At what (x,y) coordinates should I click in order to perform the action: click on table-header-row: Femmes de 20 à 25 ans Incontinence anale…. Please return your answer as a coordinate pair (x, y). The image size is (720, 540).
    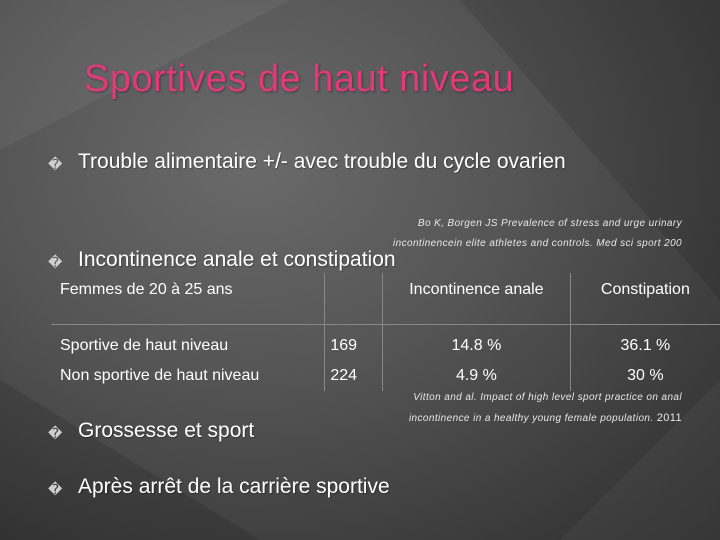
    Looking at the image, I should click on (385, 299).